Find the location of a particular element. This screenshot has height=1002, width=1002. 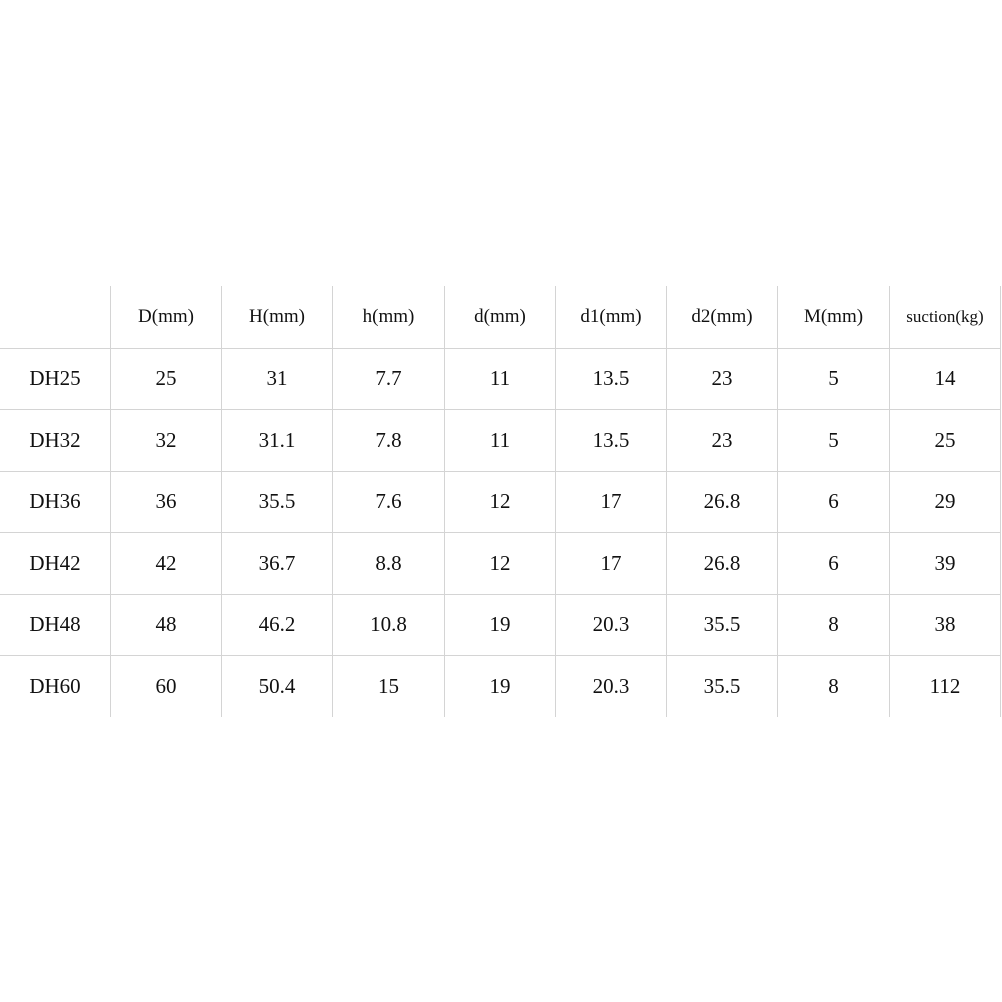

column-header: d2(mm) is located at coordinates (721, 317).